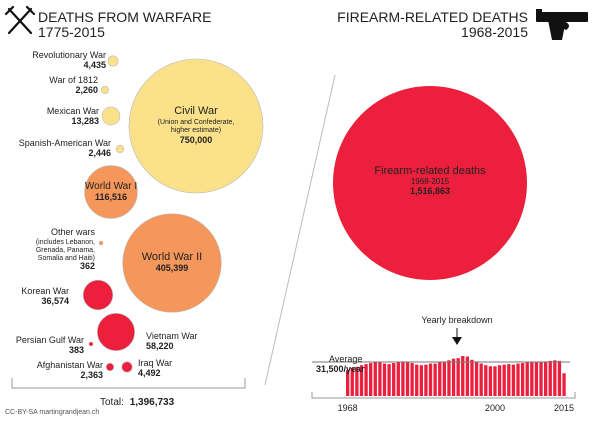 Image resolution: width=599 pixels, height=426 pixels. Describe the element at coordinates (366, 380) in the screenshot. I see `bar-1972` at that location.